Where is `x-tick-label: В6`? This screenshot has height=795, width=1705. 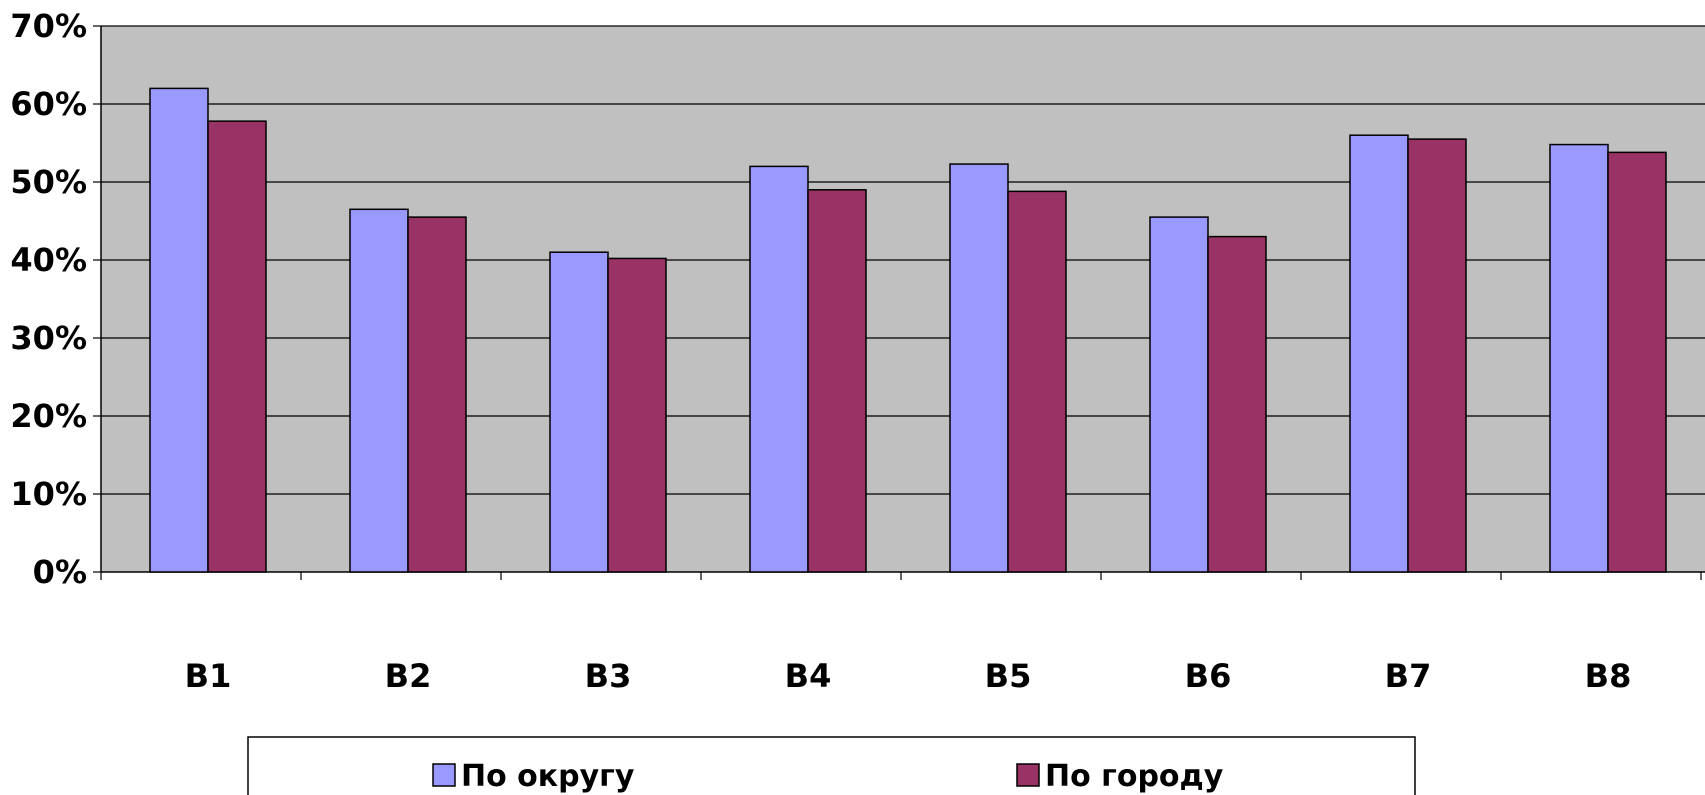
x-tick-label: В6 is located at coordinates (1208, 676).